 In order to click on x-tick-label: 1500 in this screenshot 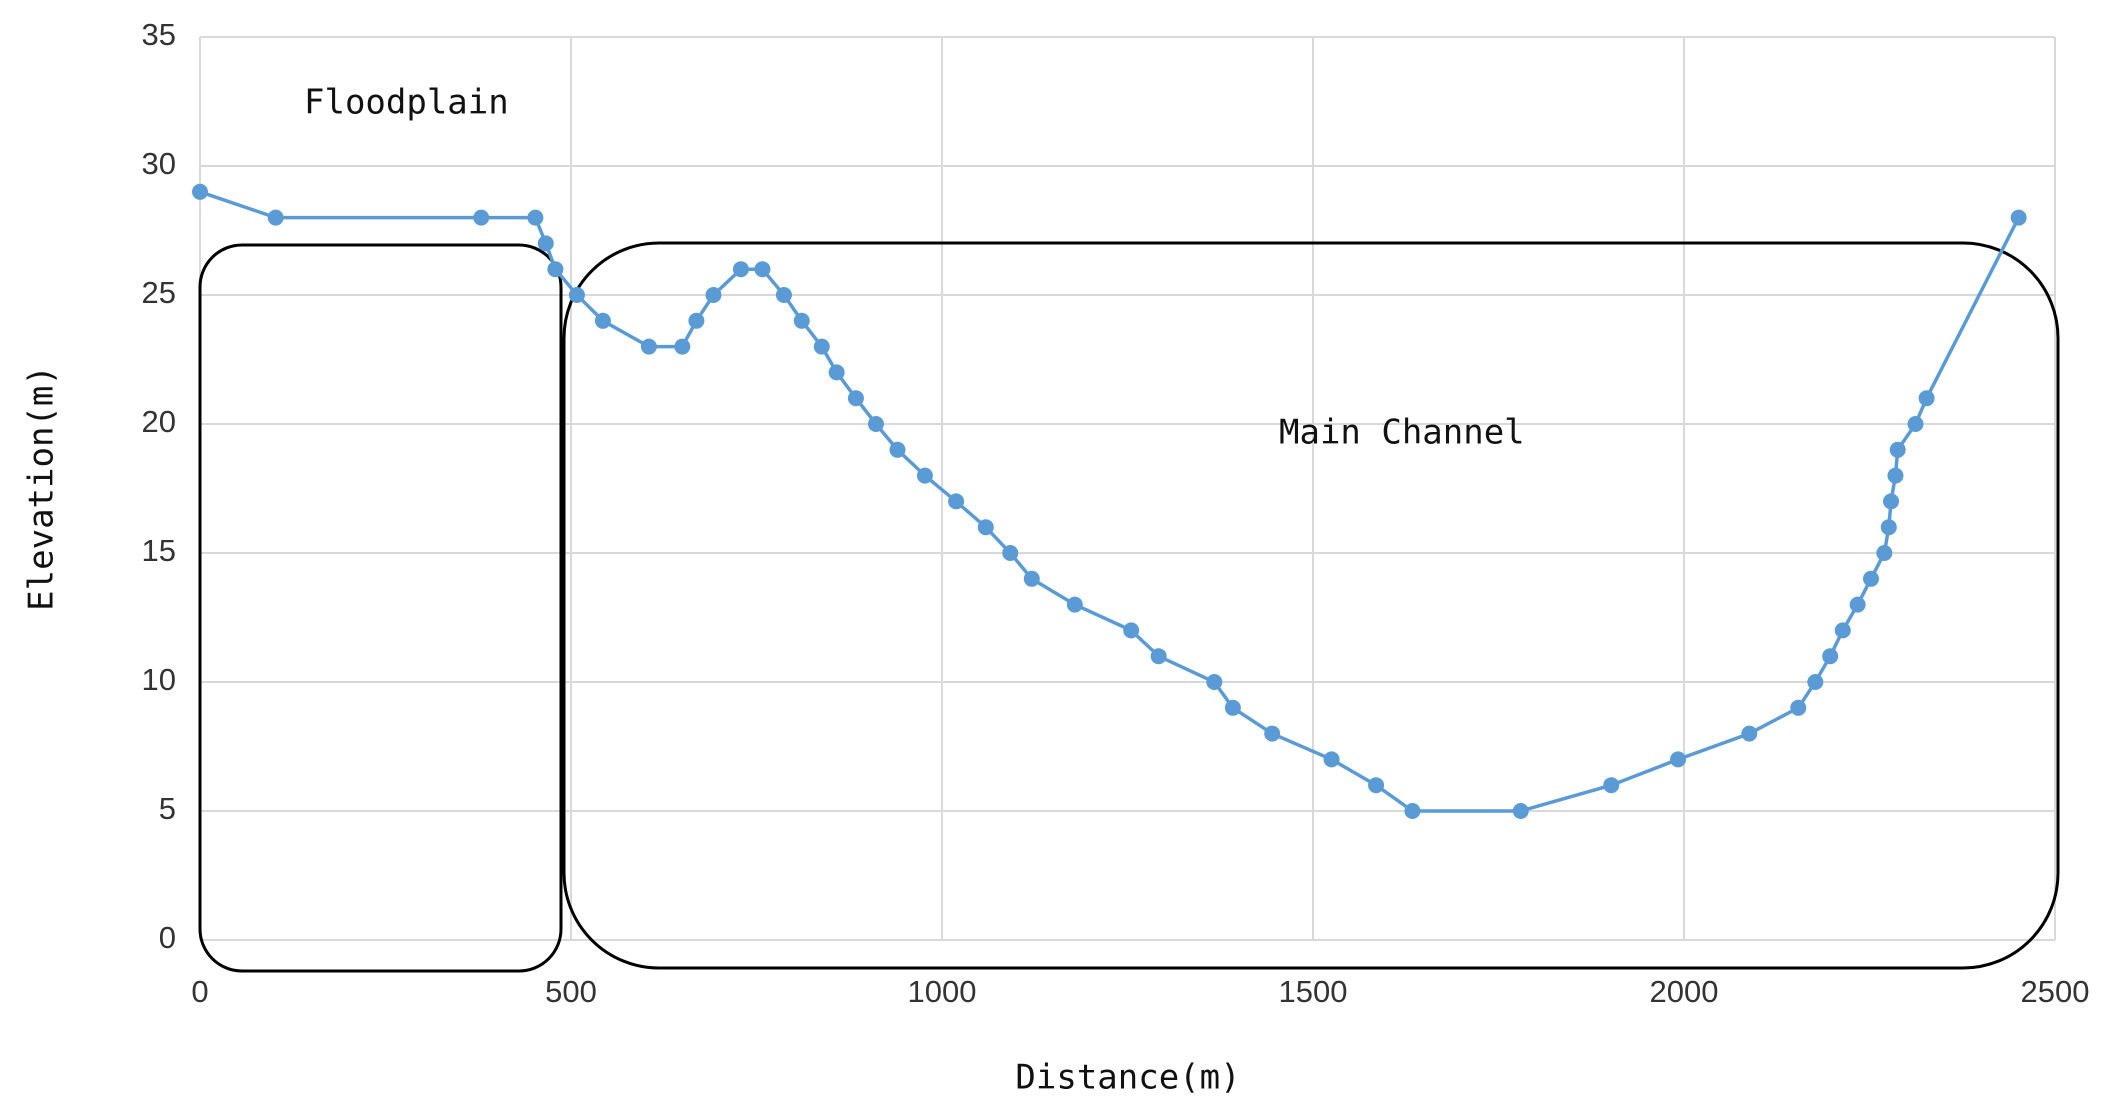, I will do `click(1313, 991)`.